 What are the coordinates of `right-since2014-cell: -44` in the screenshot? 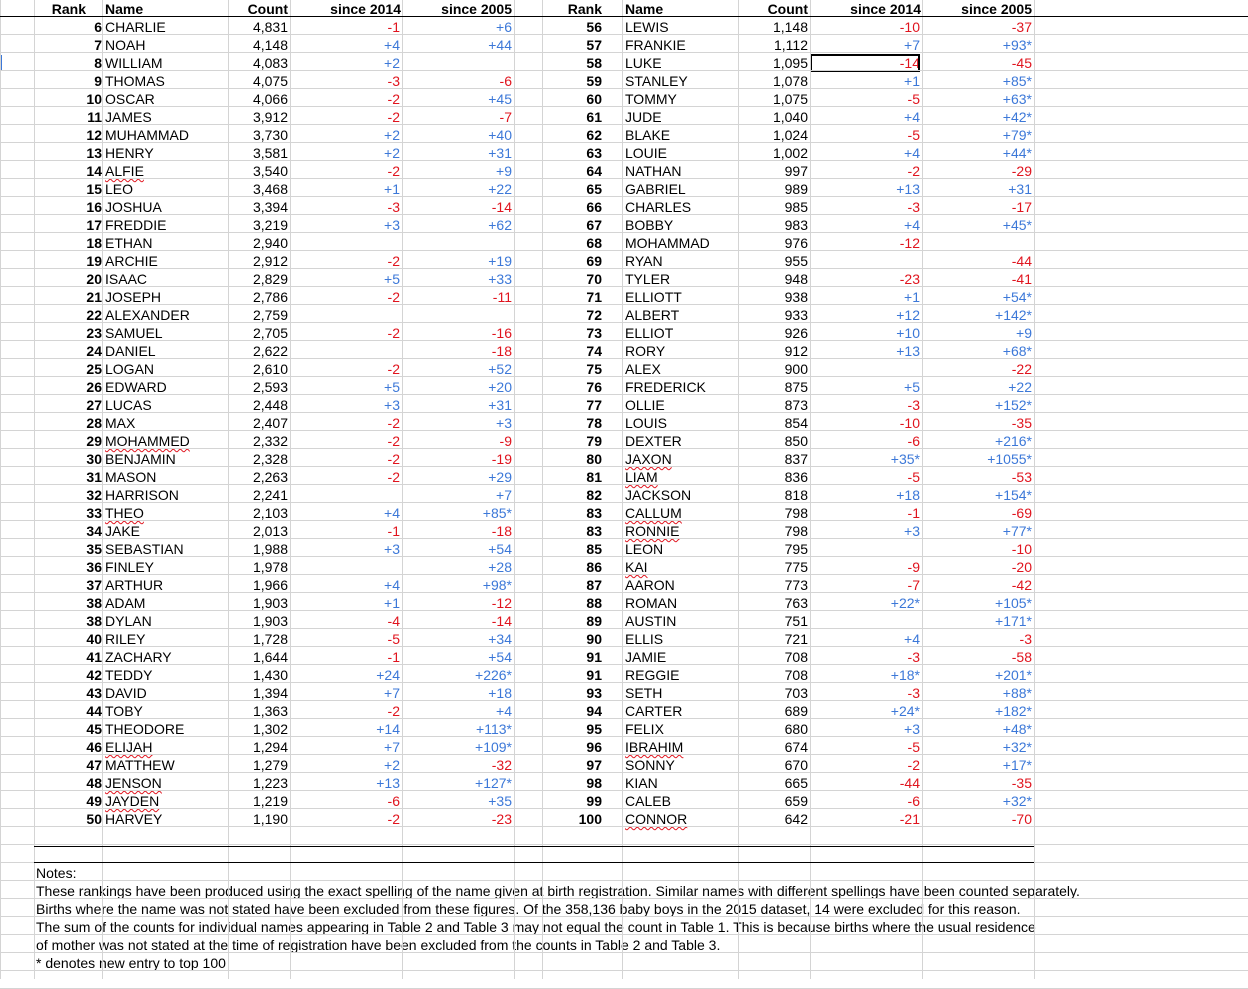 It's located at (909, 783).